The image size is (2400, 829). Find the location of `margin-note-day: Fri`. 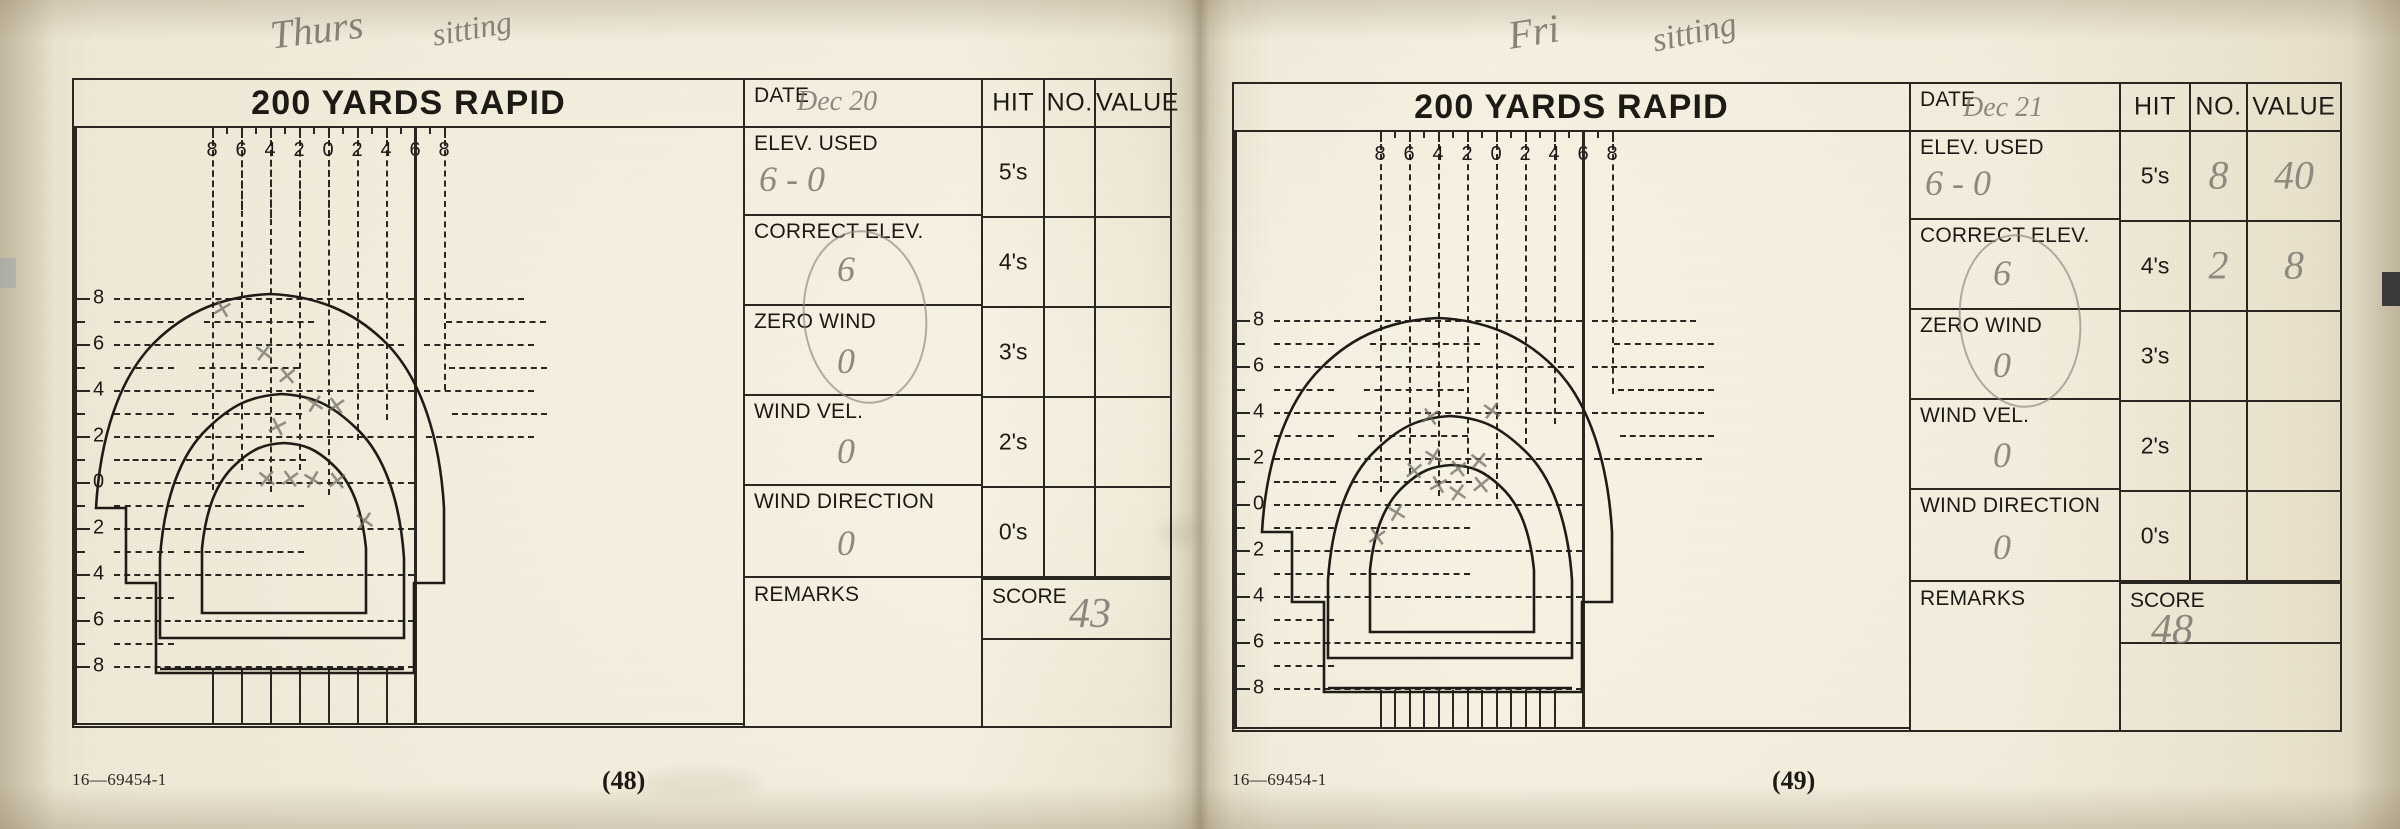

margin-note-day: Fri is located at coordinates (1533, 31).